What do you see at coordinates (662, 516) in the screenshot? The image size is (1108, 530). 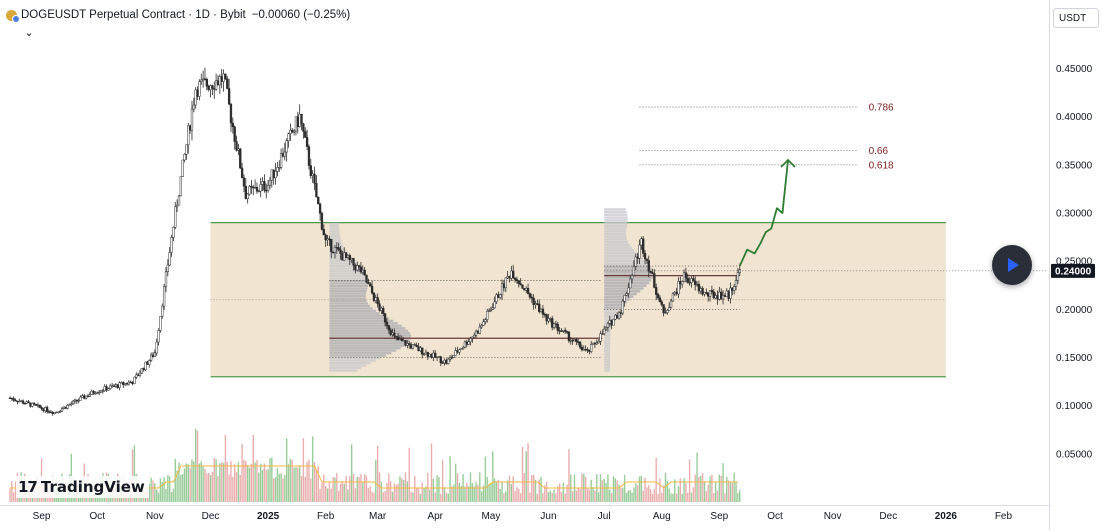 I see `x-tick-label: Aug` at bounding box center [662, 516].